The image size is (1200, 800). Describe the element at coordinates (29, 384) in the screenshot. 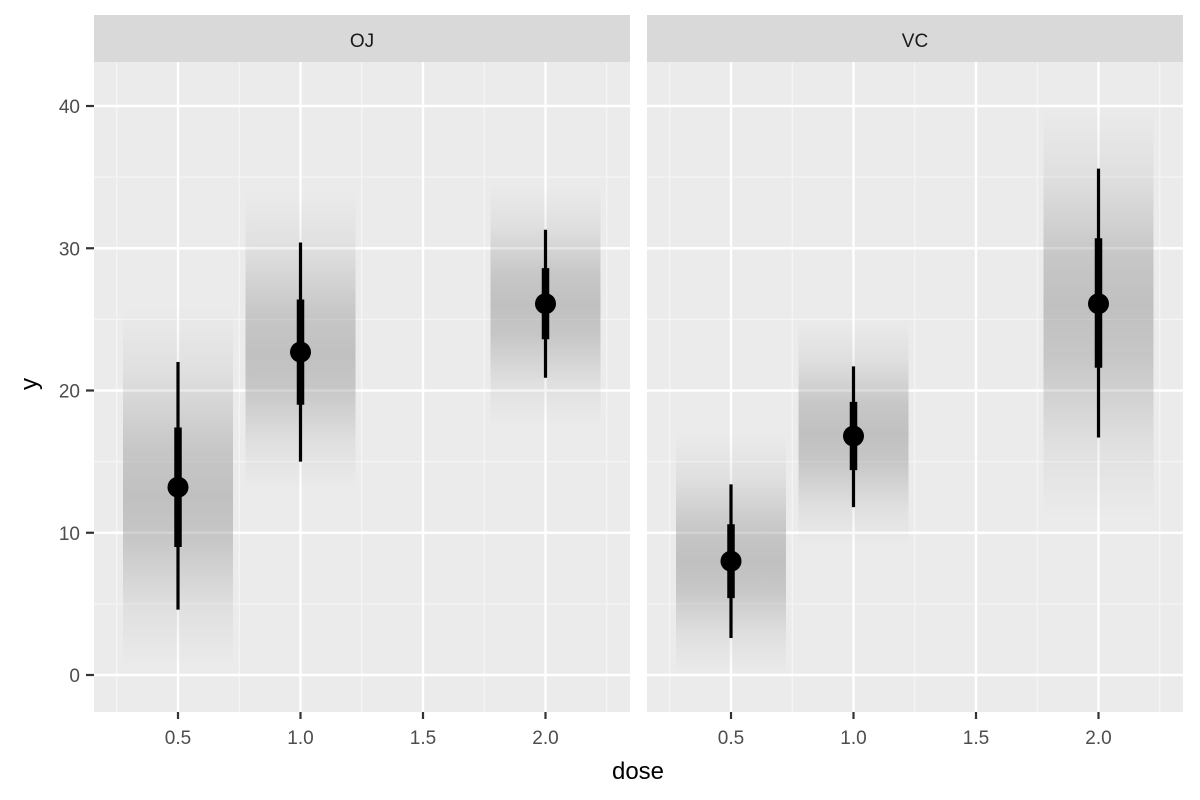

I see `y-axis-title: y` at that location.